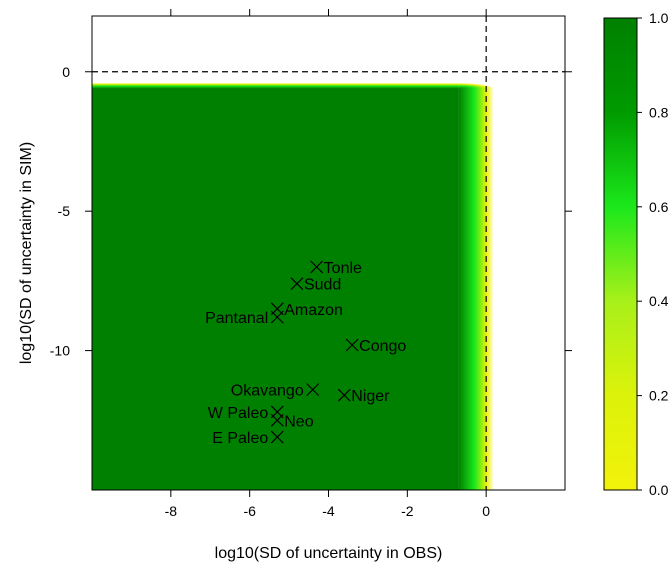 The height and width of the screenshot is (573, 672). What do you see at coordinates (486, 511) in the screenshot?
I see `x-tick-label: 0` at bounding box center [486, 511].